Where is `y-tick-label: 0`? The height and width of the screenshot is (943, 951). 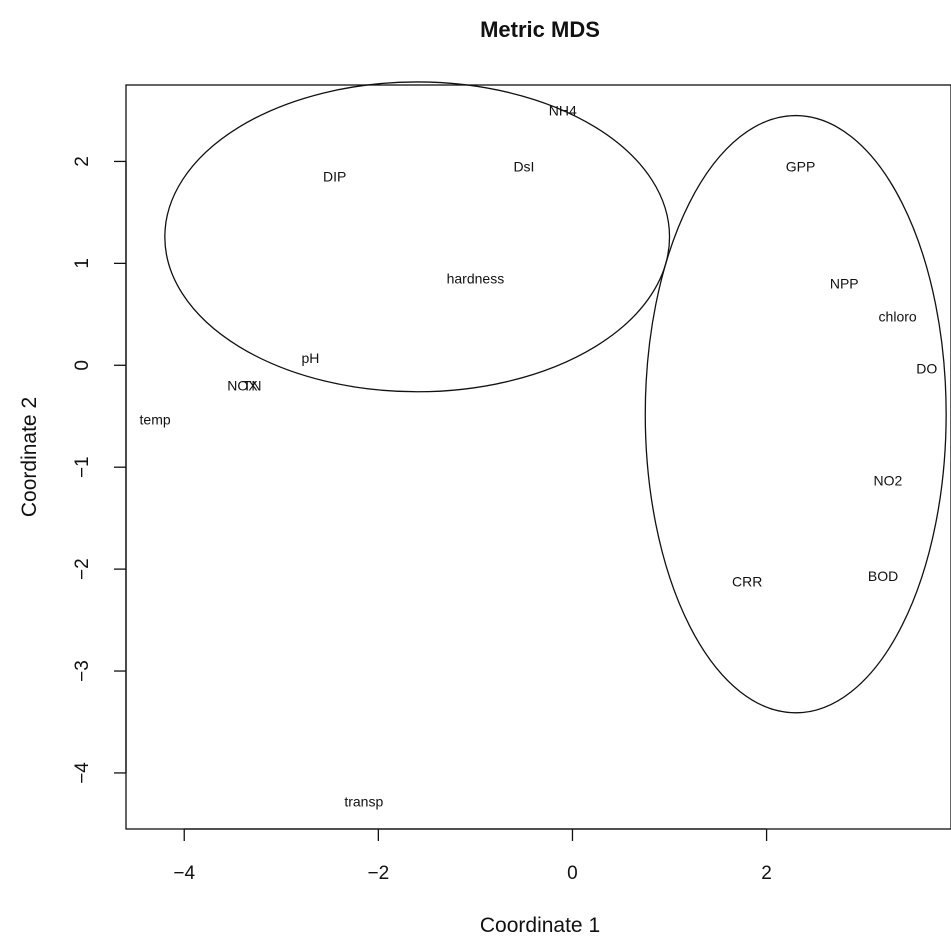 y-tick-label: 0 is located at coordinates (82, 365).